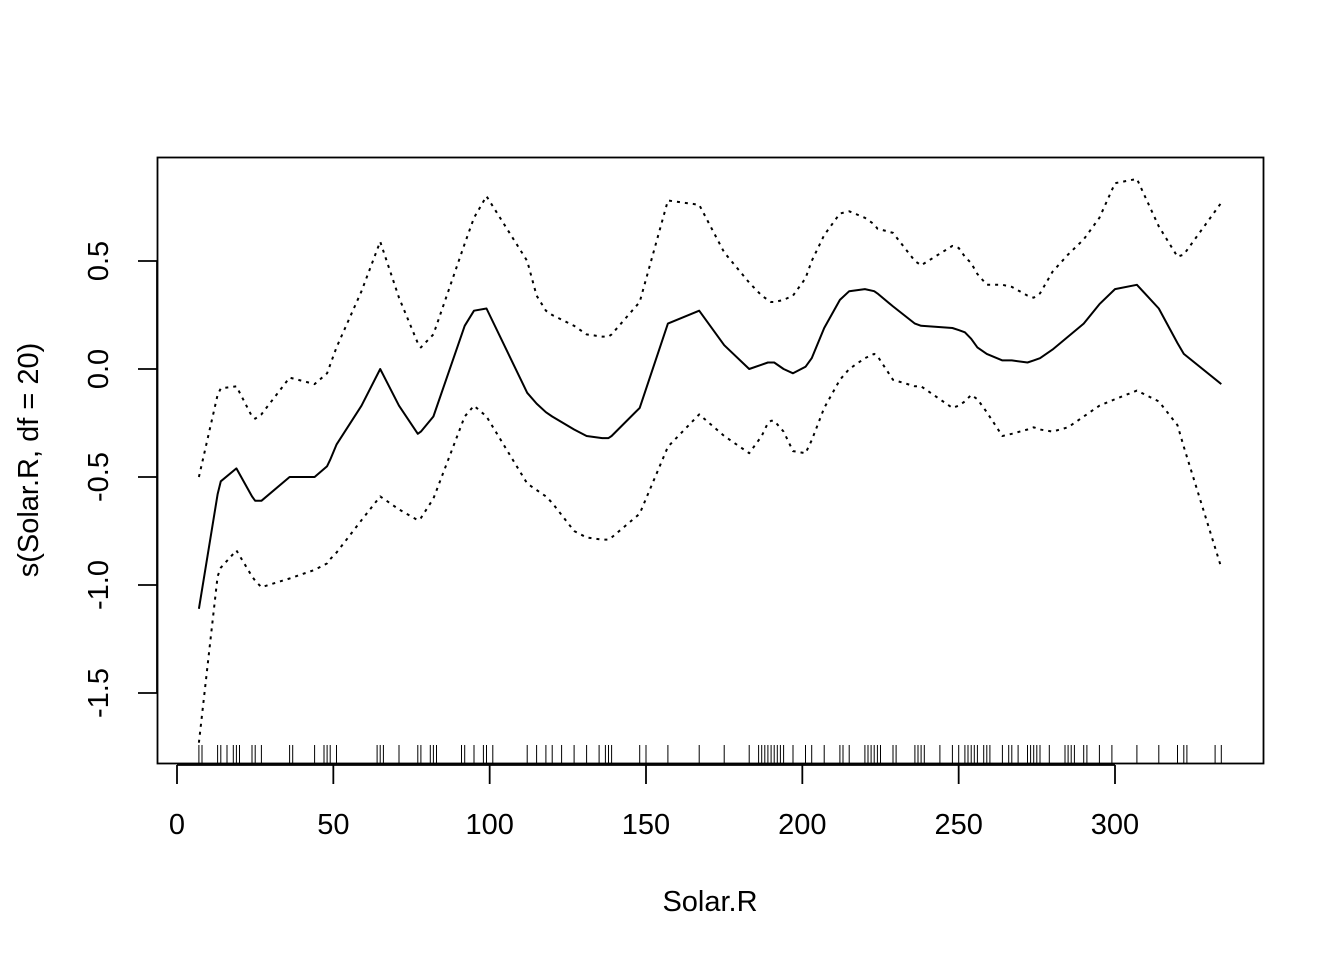  What do you see at coordinates (709, 902) in the screenshot?
I see `x-axis-title: Solar.R` at bounding box center [709, 902].